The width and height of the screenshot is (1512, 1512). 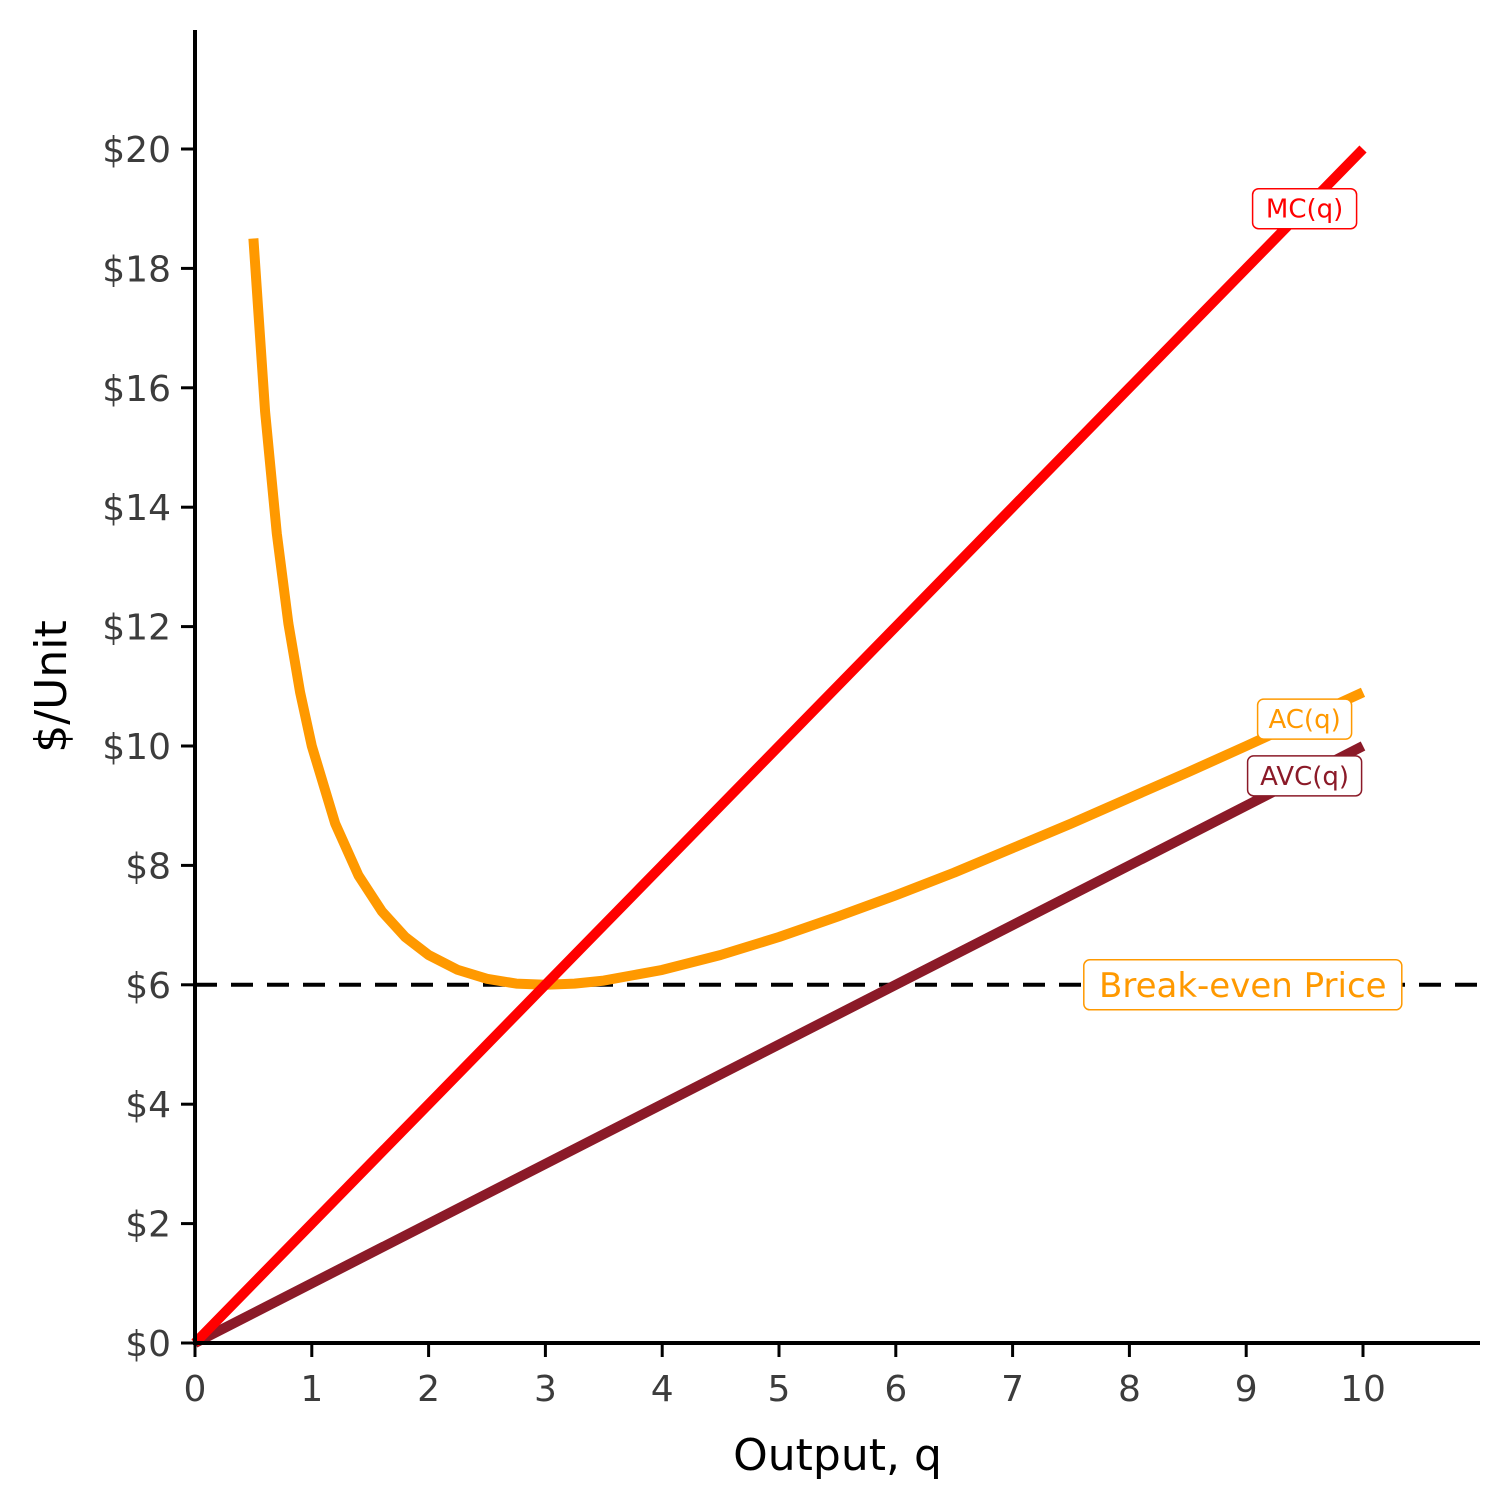 What do you see at coordinates (895, 1389) in the screenshot?
I see `x-tick-label: 6` at bounding box center [895, 1389].